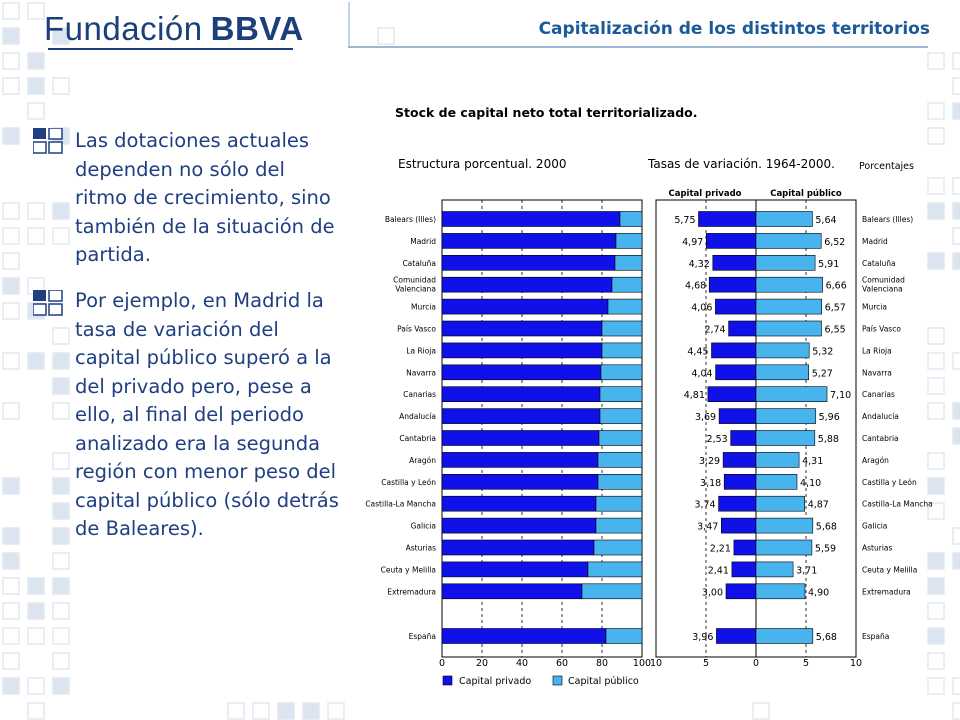 Image resolution: width=960 pixels, height=720 pixels. Describe the element at coordinates (875, 636) in the screenshot. I see `category-label-right: España` at that location.